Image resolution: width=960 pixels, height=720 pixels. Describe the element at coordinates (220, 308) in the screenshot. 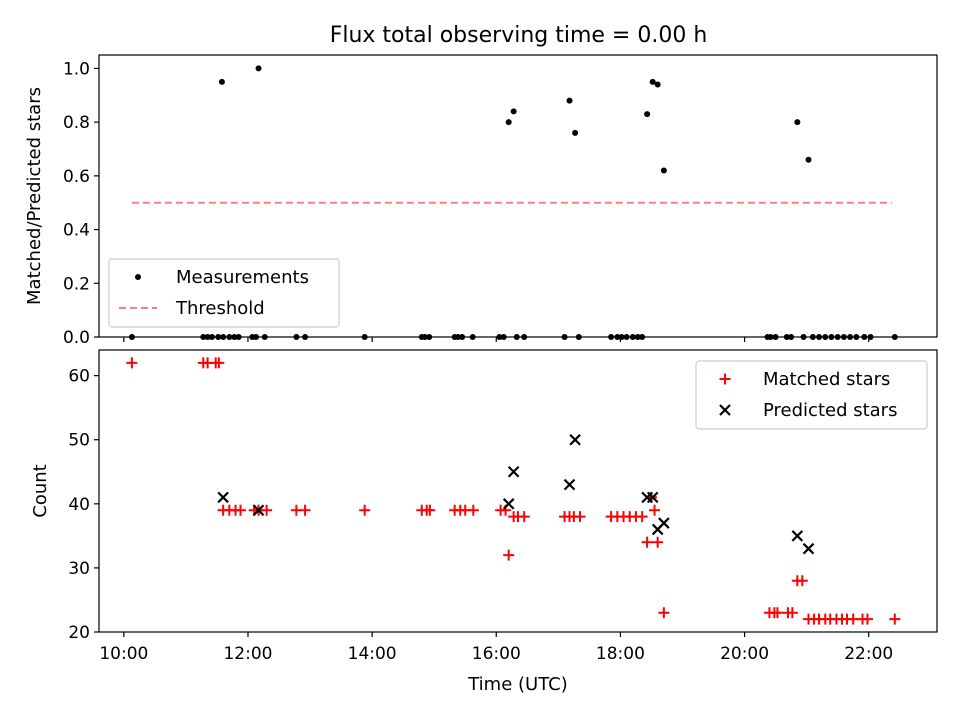

I see `legend-label: Threshold` at that location.